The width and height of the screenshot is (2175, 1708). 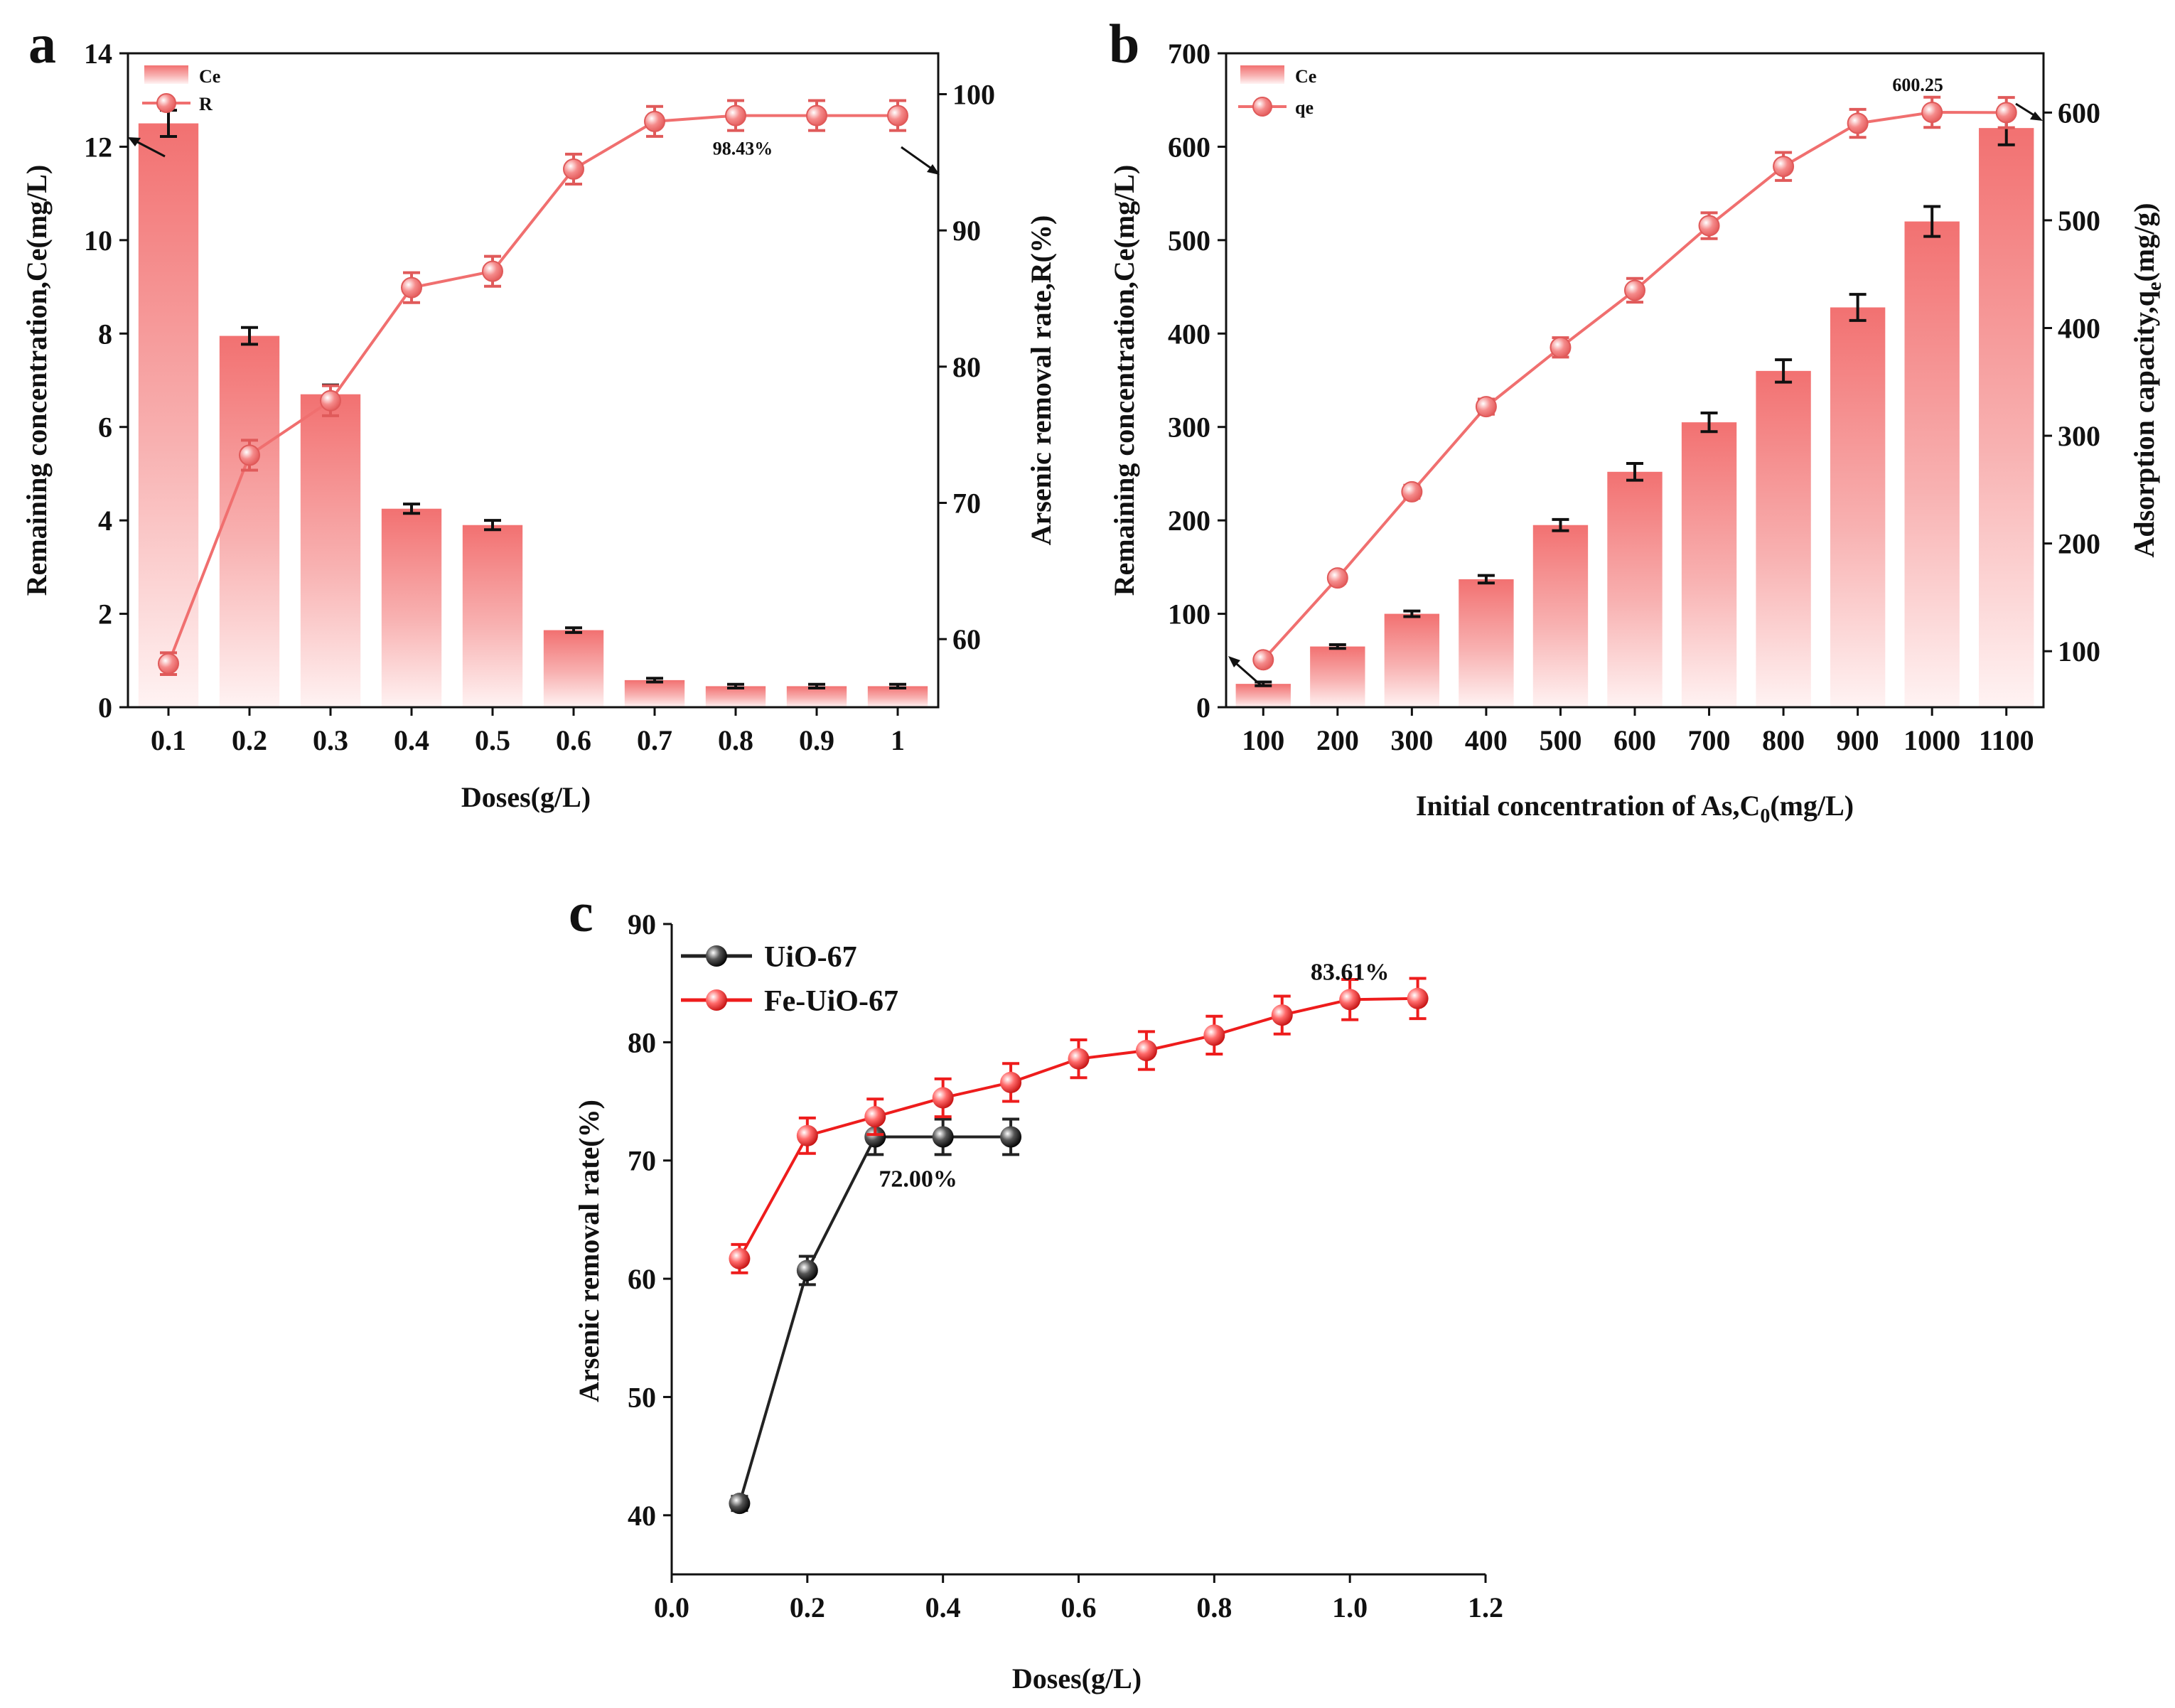 I want to click on panel-a-arrows, so click(x=534, y=156).